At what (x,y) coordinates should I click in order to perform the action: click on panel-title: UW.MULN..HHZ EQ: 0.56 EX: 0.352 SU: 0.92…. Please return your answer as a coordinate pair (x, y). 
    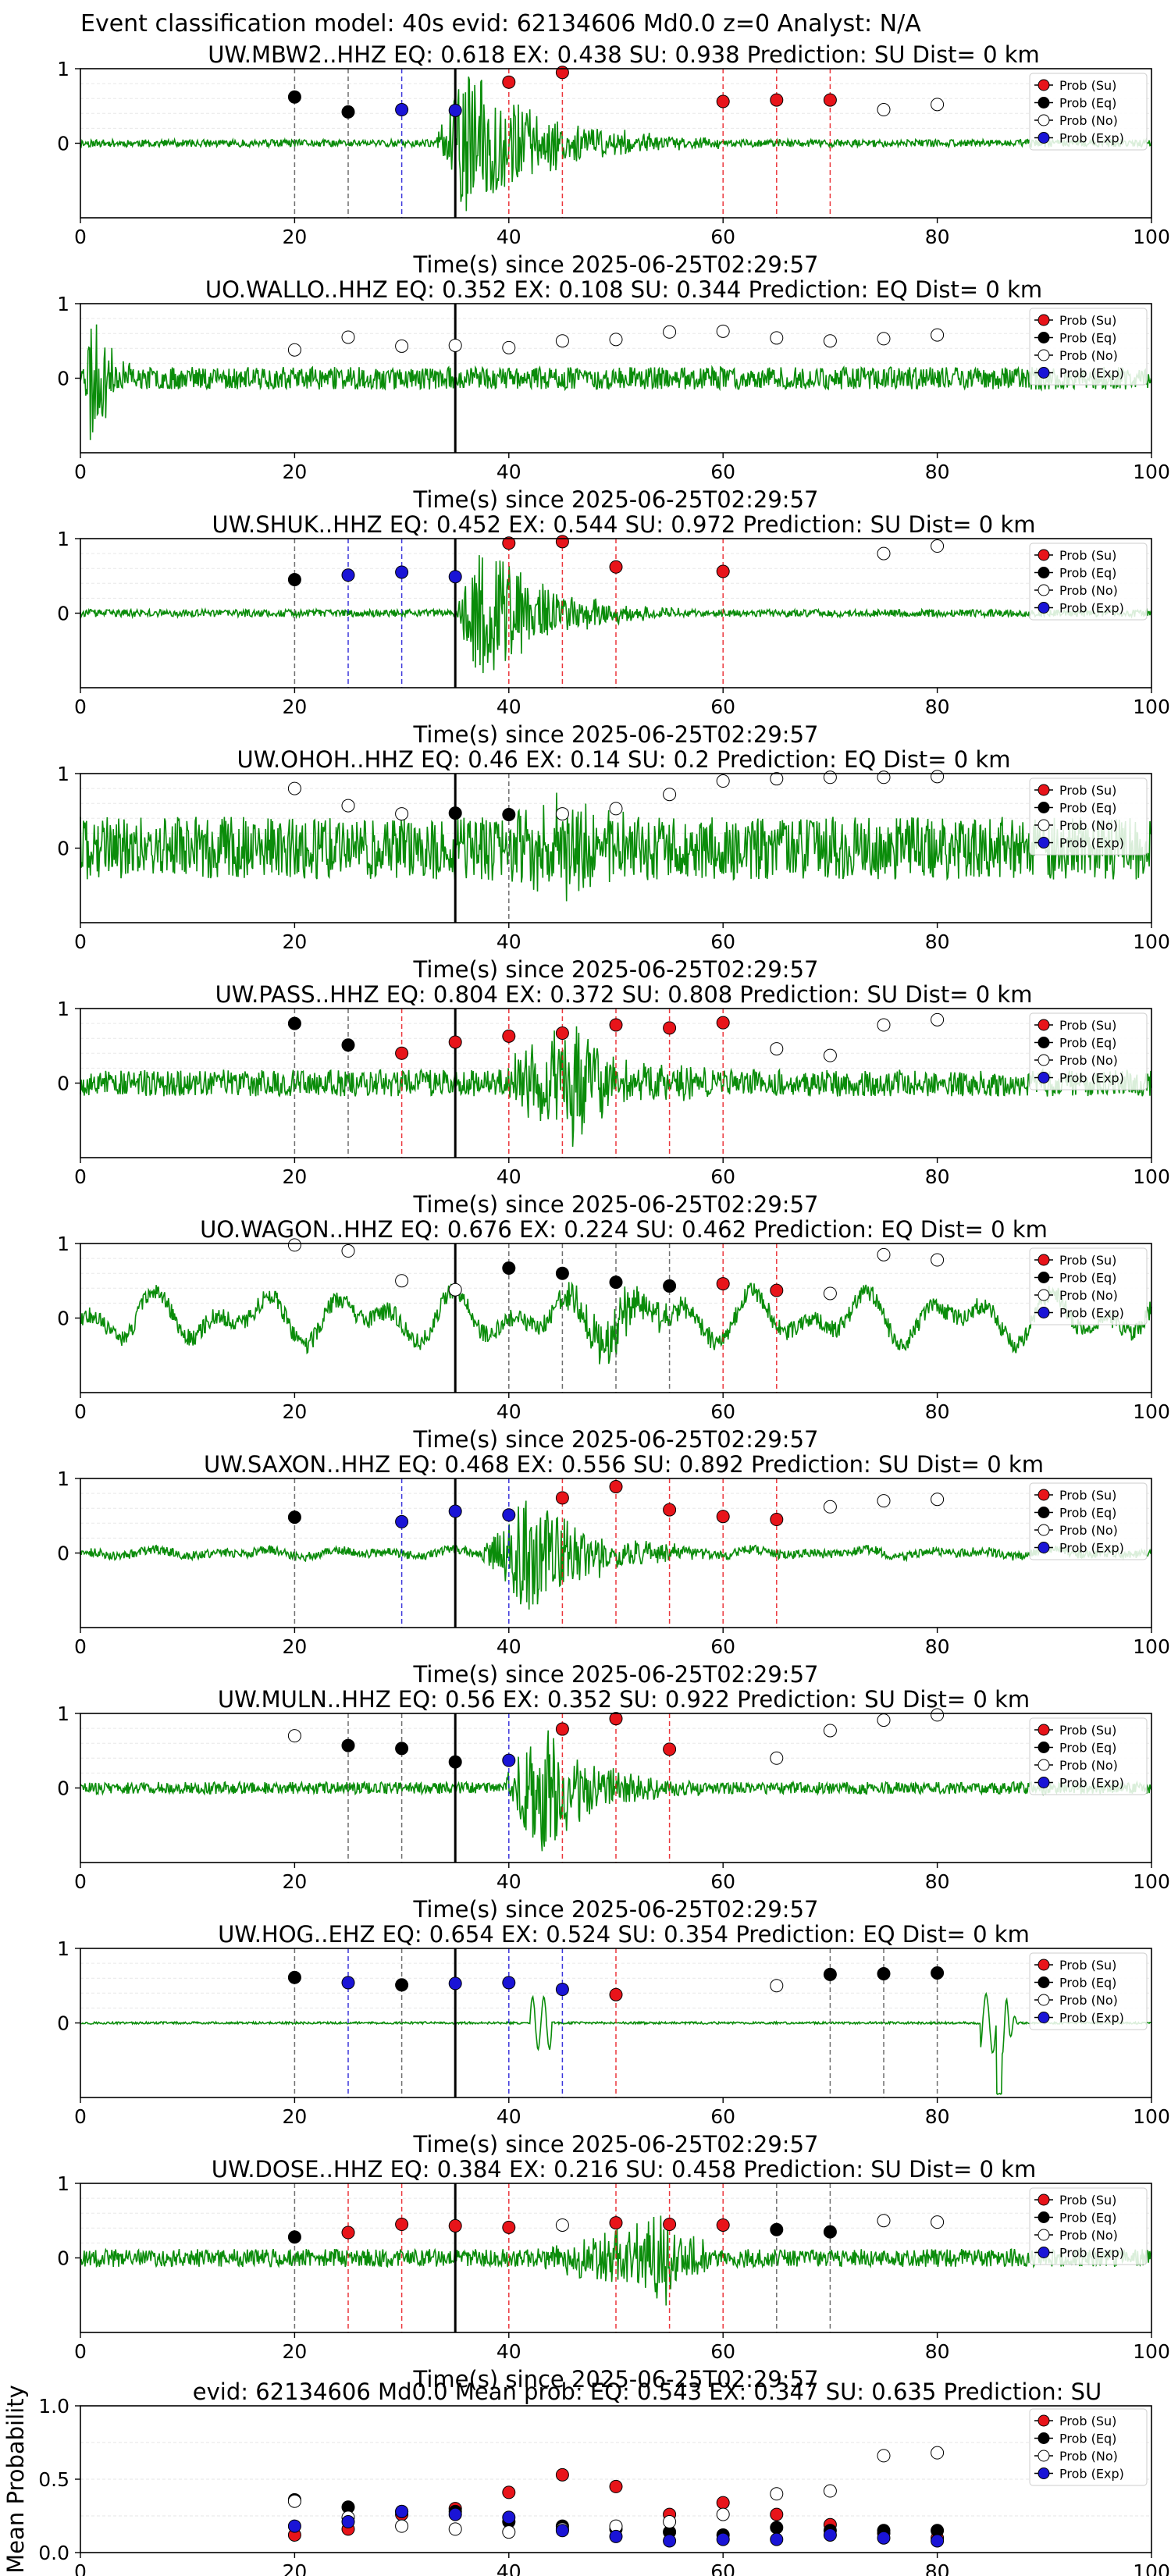
    Looking at the image, I should click on (624, 1699).